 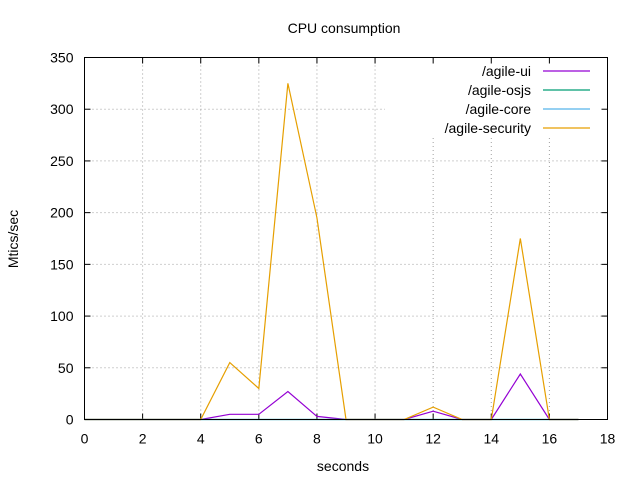 I want to click on legend-label-agile-core: /agile-core, so click(x=499, y=109).